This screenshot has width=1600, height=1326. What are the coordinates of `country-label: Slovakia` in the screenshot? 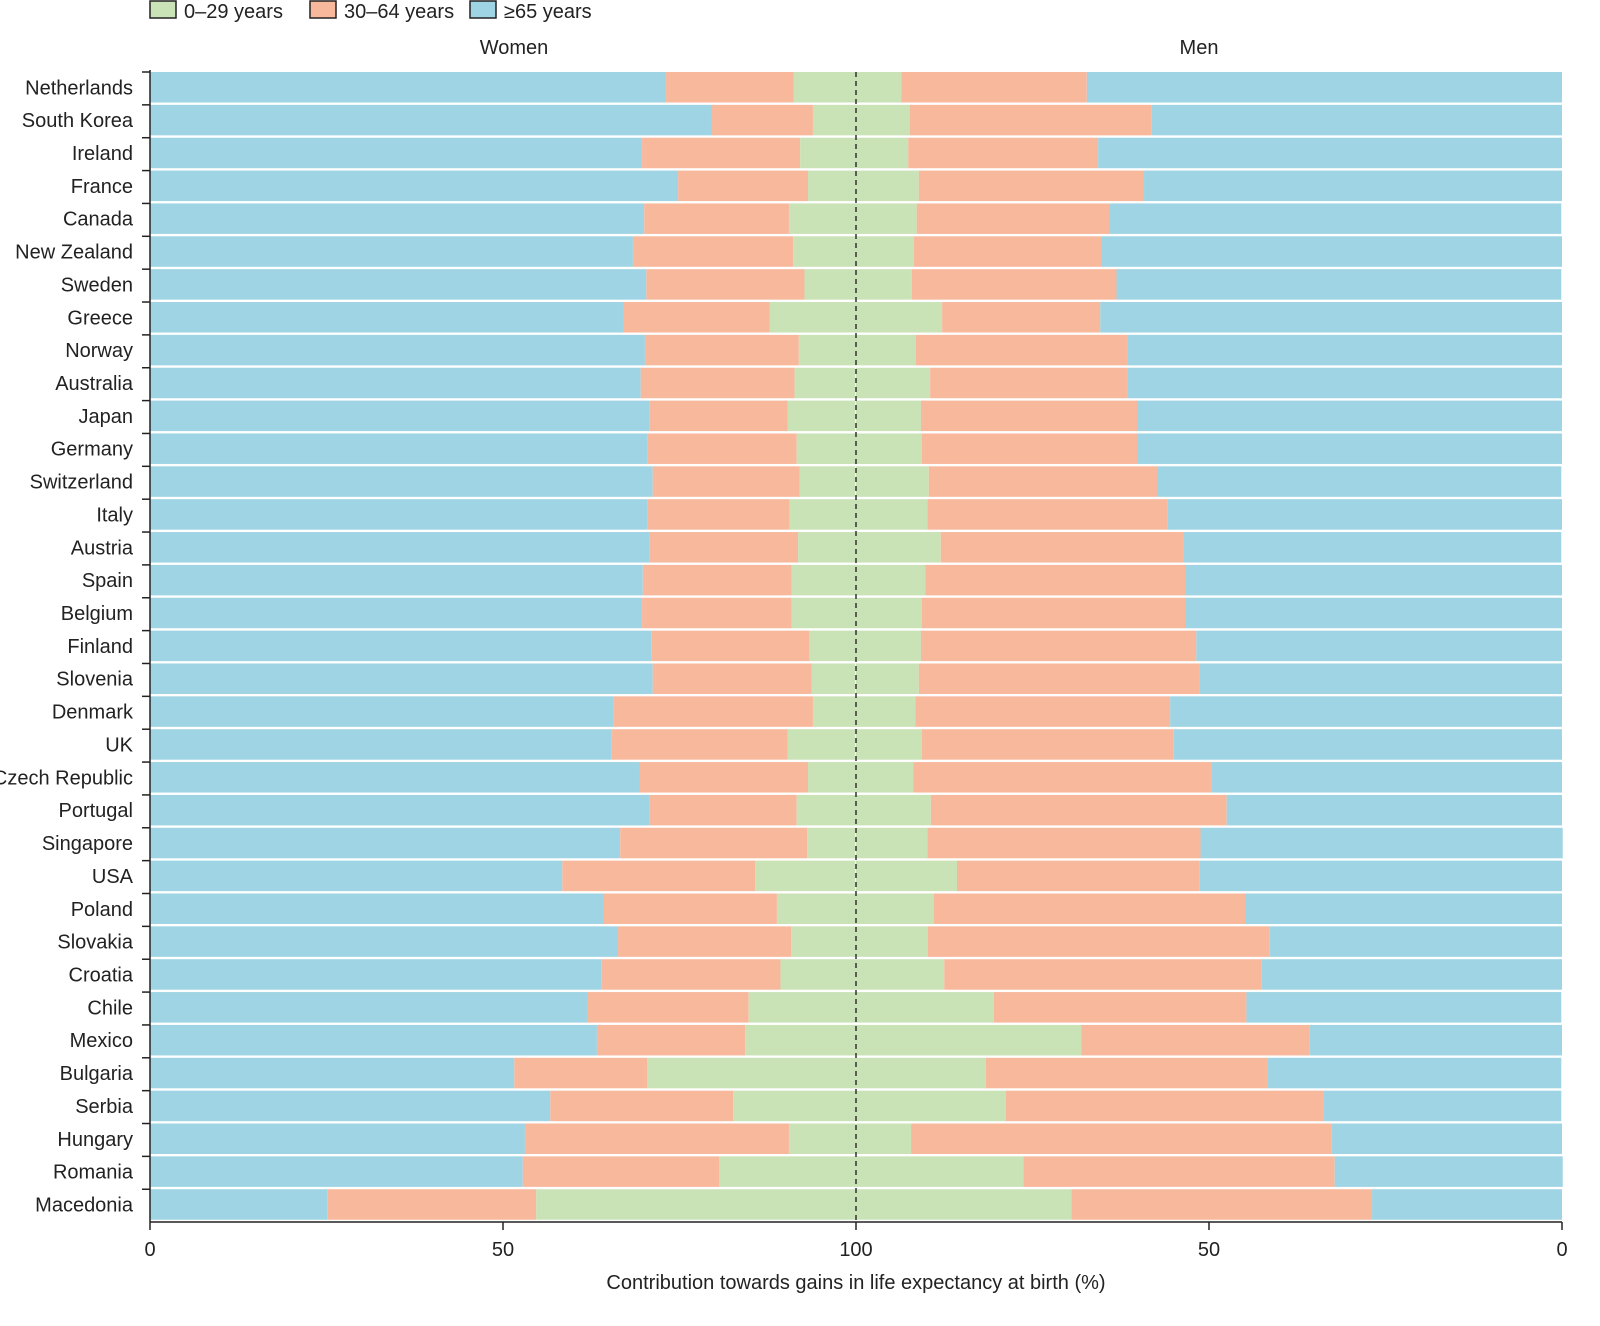 It's located at (95, 943).